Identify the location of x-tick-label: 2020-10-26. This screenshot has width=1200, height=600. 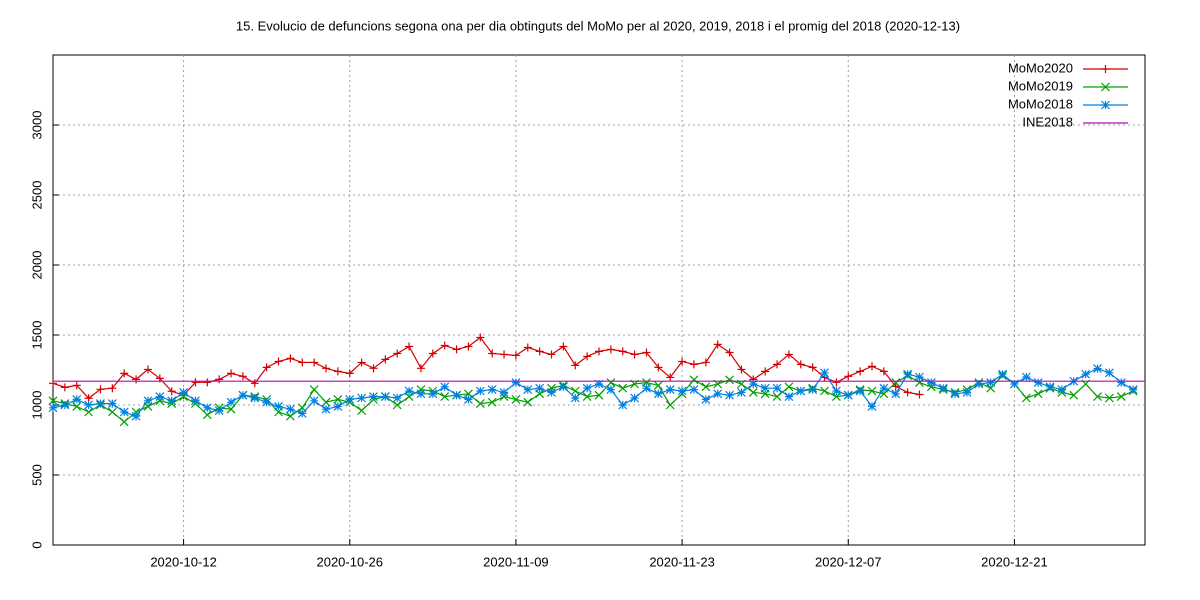
(349, 561).